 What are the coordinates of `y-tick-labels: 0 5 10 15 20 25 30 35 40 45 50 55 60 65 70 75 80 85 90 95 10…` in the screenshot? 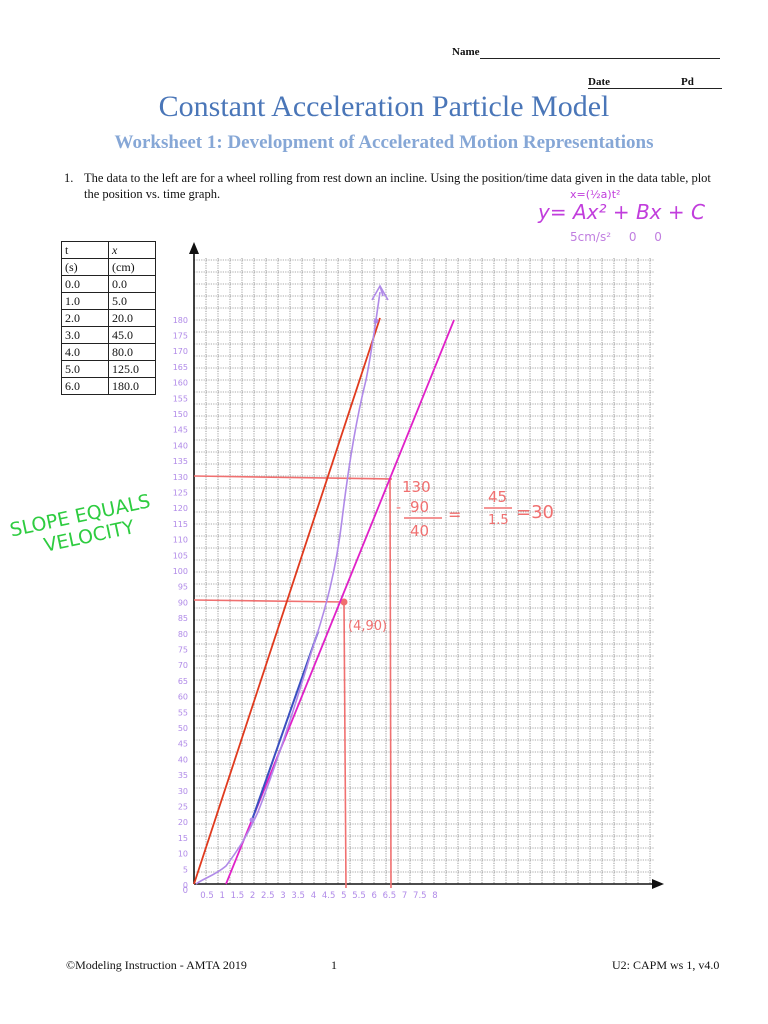 It's located at (180, 603).